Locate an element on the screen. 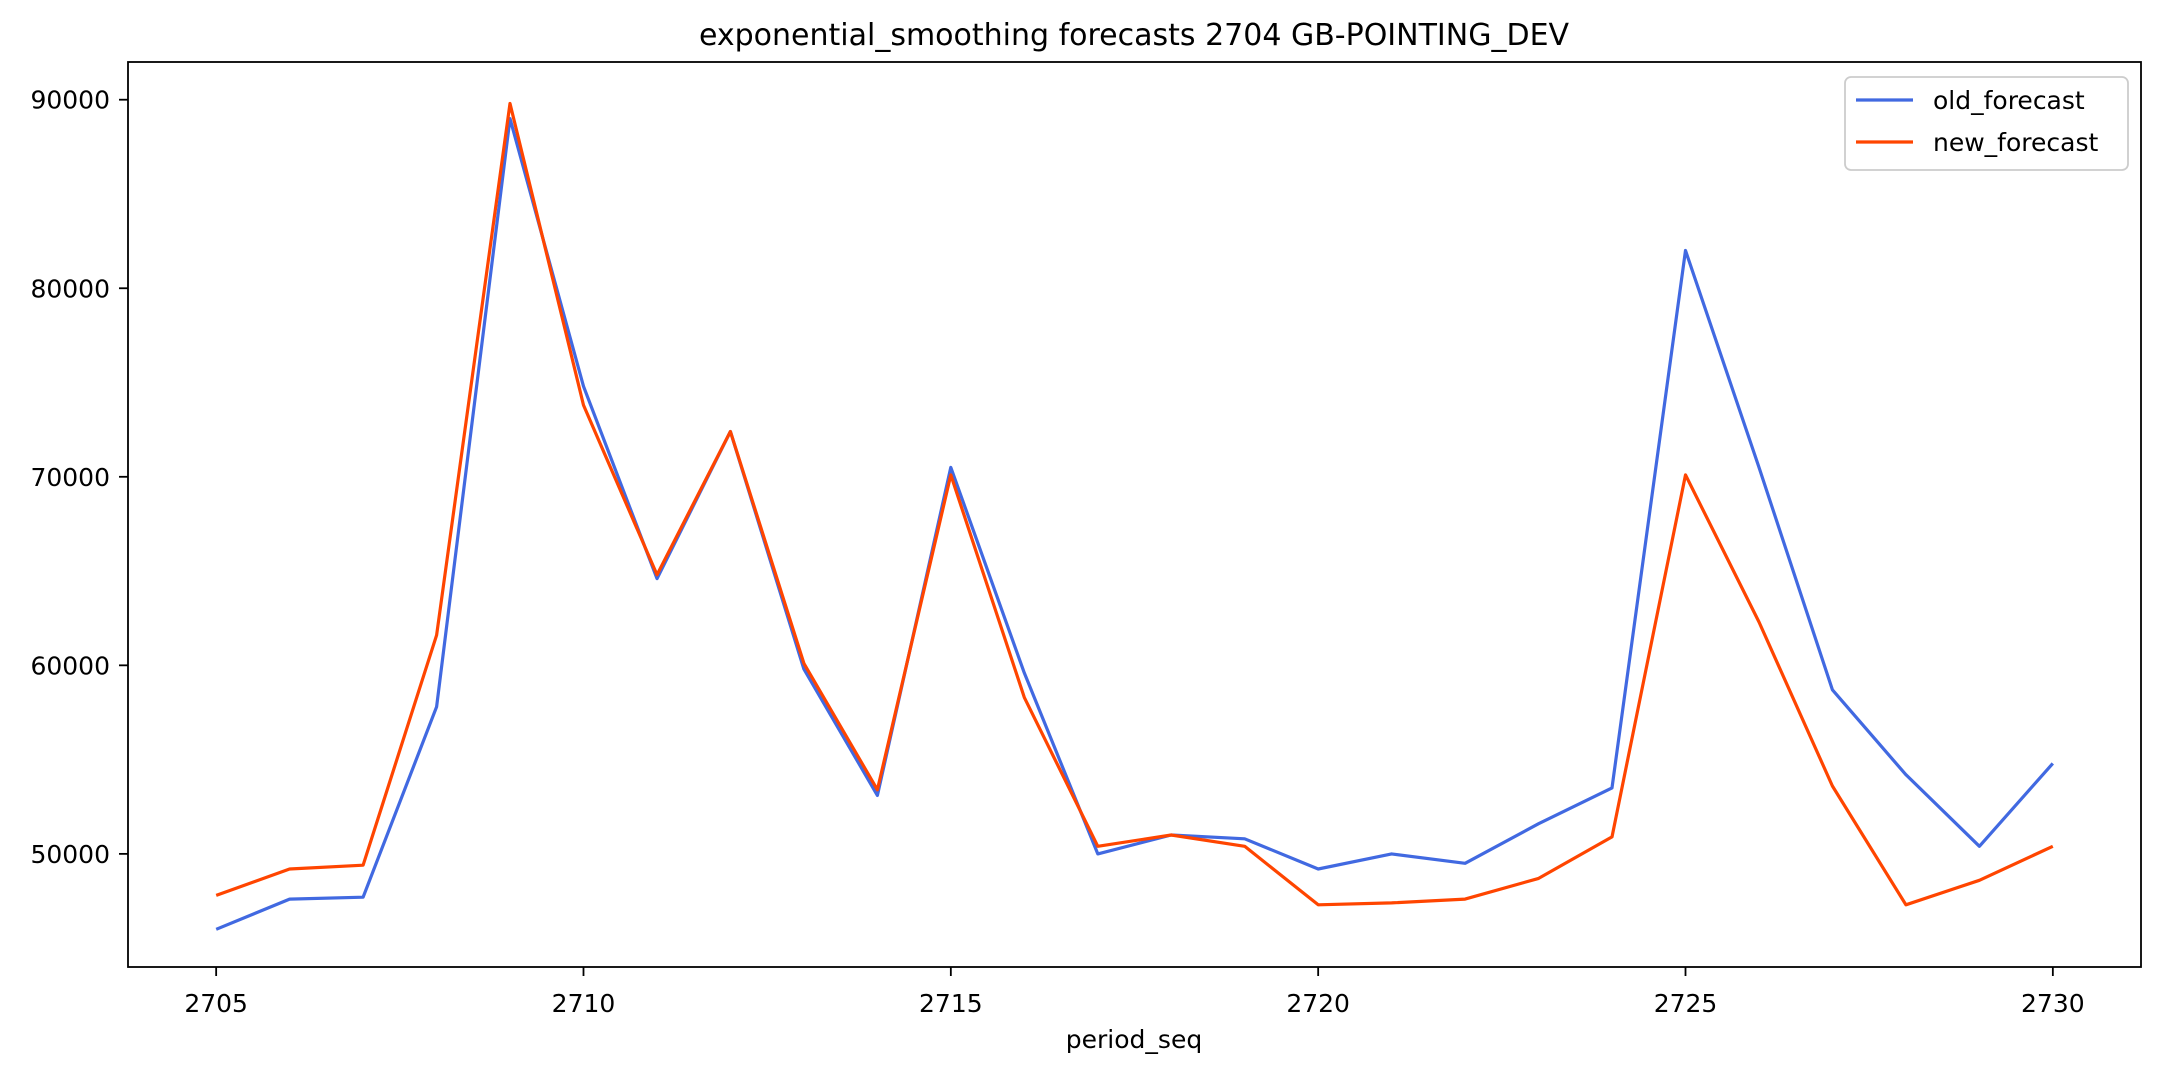 Image resolution: width=2162 pixels, height=1076 pixels. x-tick-label: 2710 is located at coordinates (584, 1003).